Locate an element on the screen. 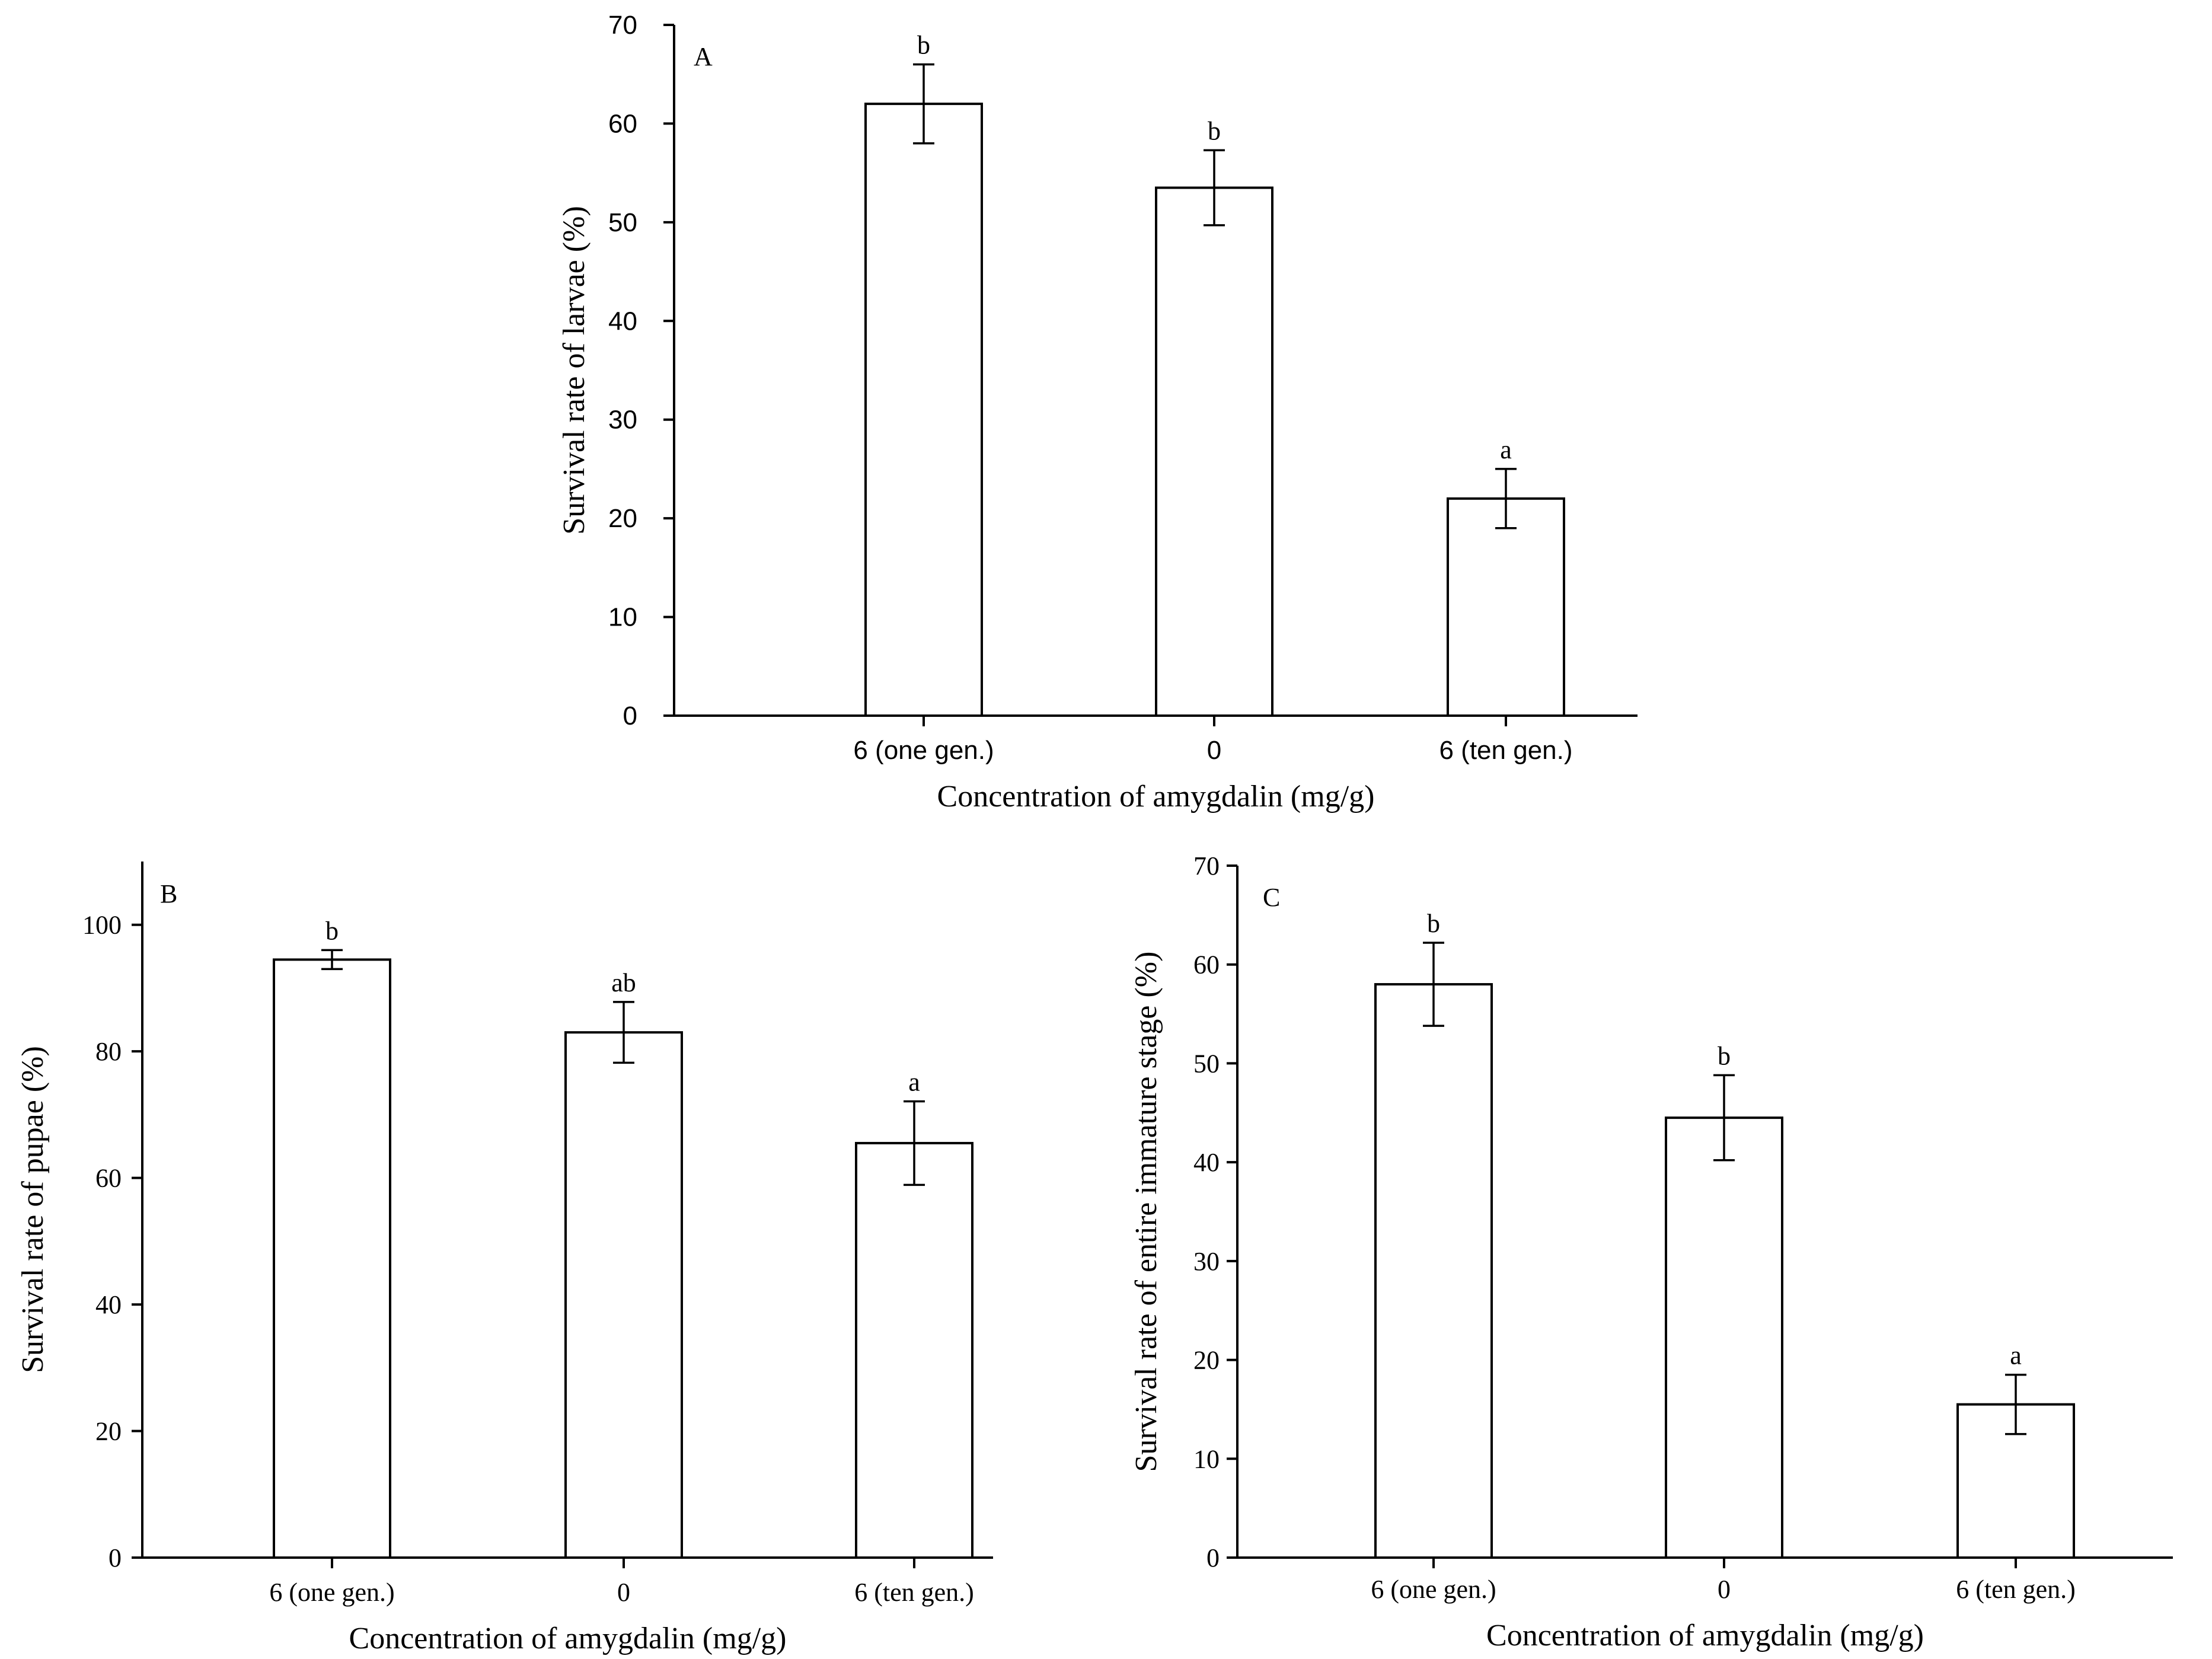  panel-label: C is located at coordinates (1271, 897).